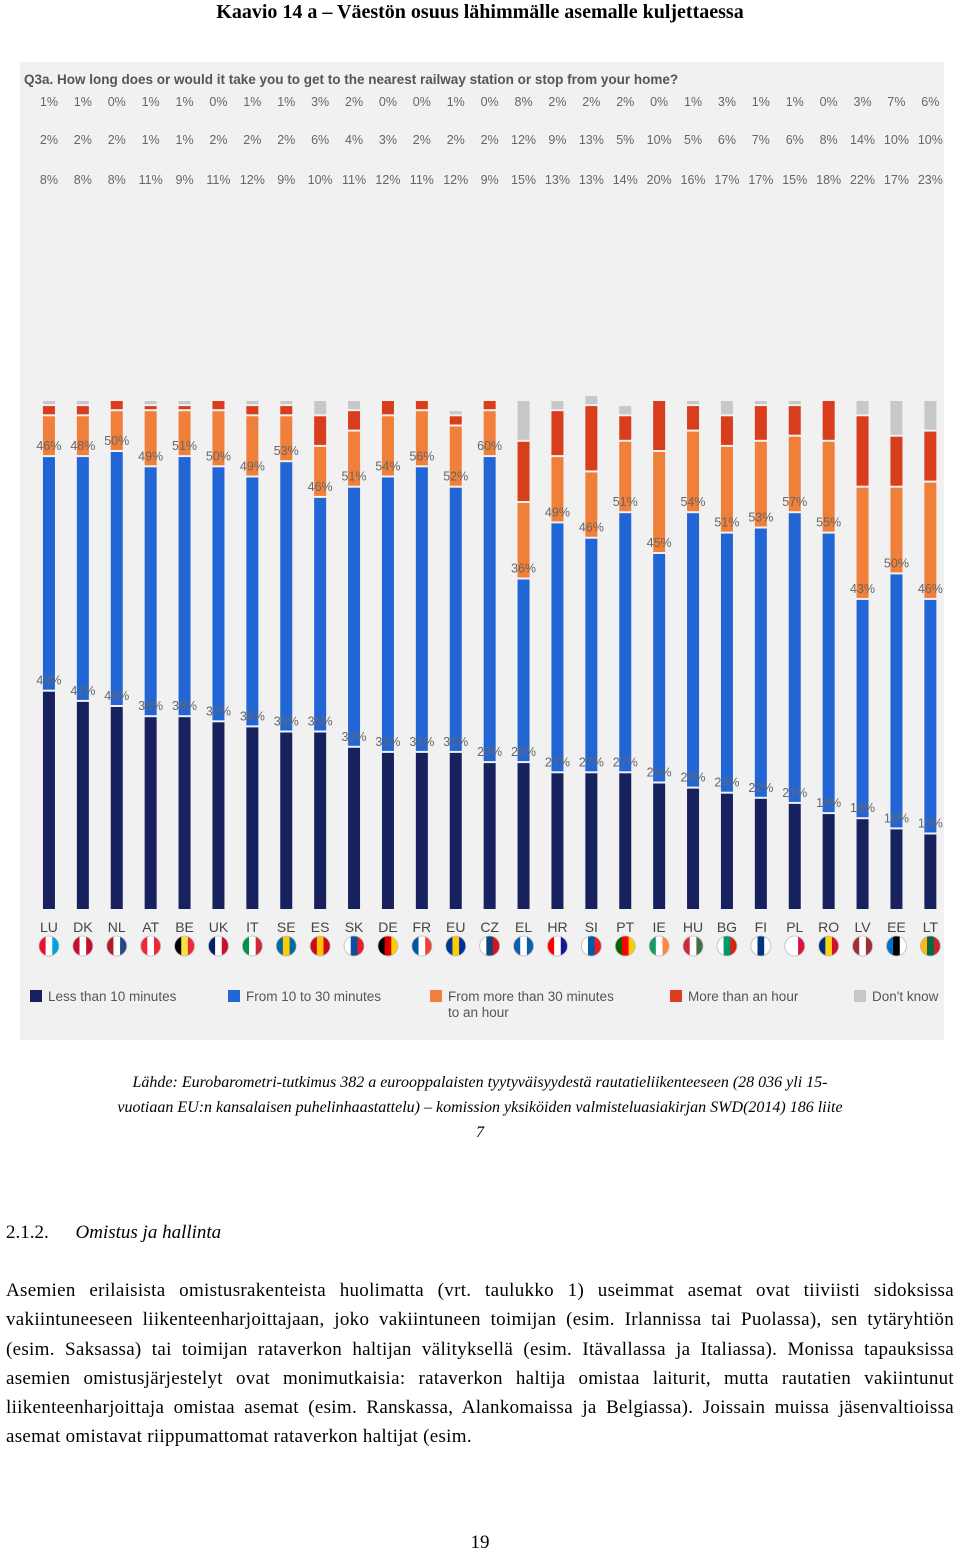 The width and height of the screenshot is (960, 1556). What do you see at coordinates (760, 518) in the screenshot?
I see `label-fi-series-2: 53%` at bounding box center [760, 518].